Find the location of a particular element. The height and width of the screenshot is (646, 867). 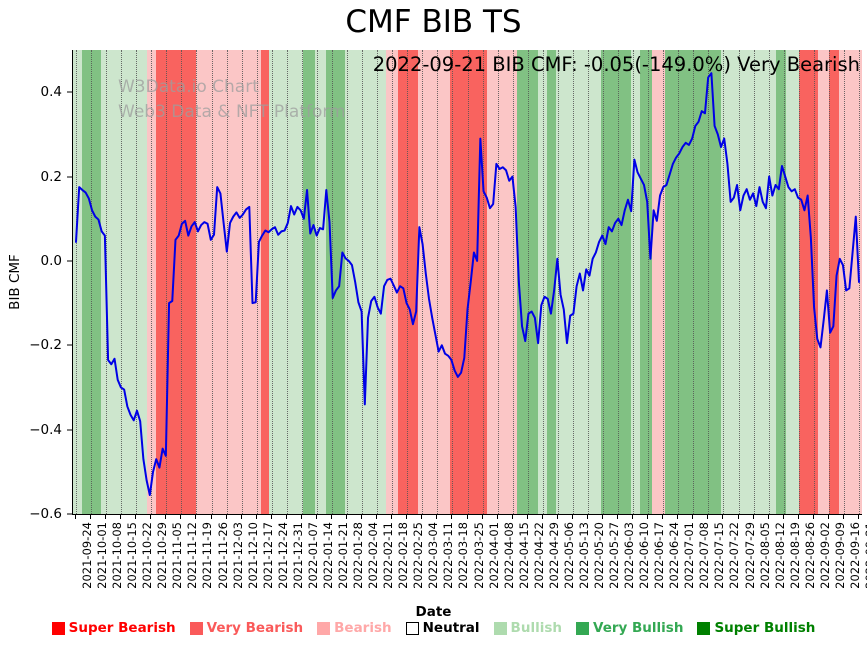

x-axis-tick-label: 2021-12-31 is located at coordinates (297, 555).